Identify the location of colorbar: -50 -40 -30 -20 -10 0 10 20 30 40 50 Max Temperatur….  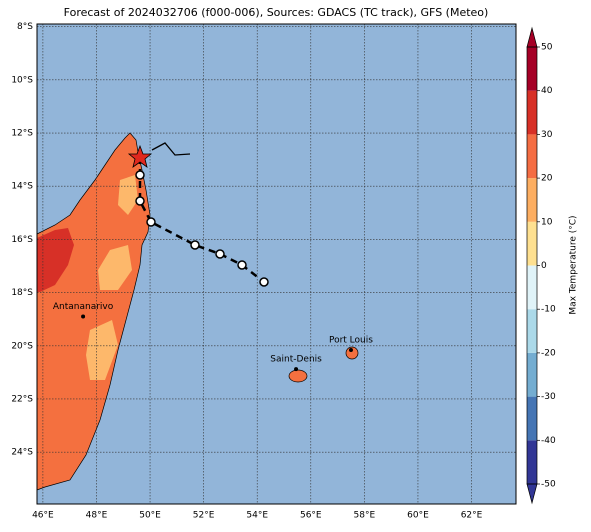
(552, 265).